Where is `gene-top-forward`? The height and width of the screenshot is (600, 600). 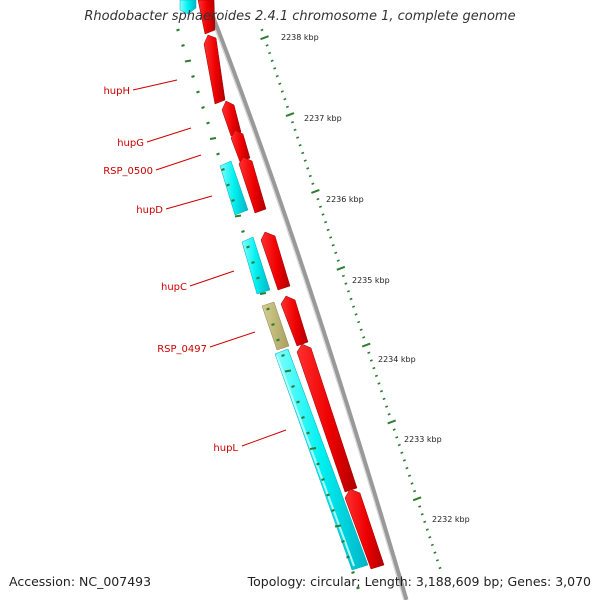
gene-top-forward is located at coordinates (206, 17).